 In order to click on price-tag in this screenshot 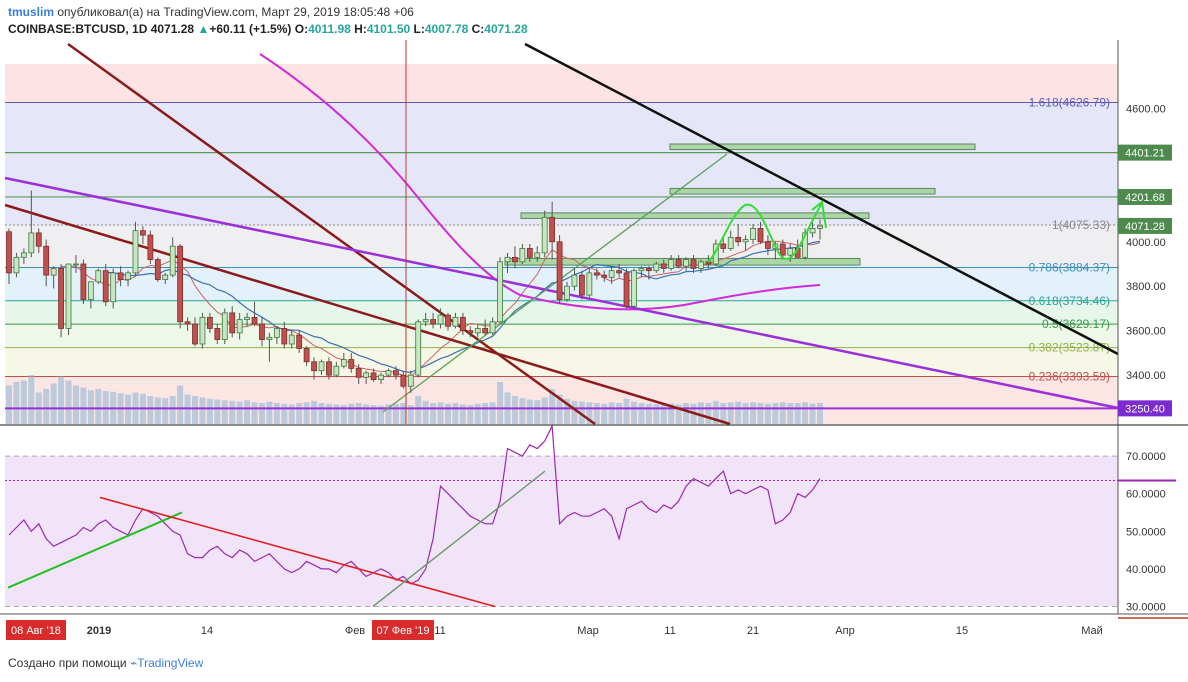, I will do `click(1145, 408)`.